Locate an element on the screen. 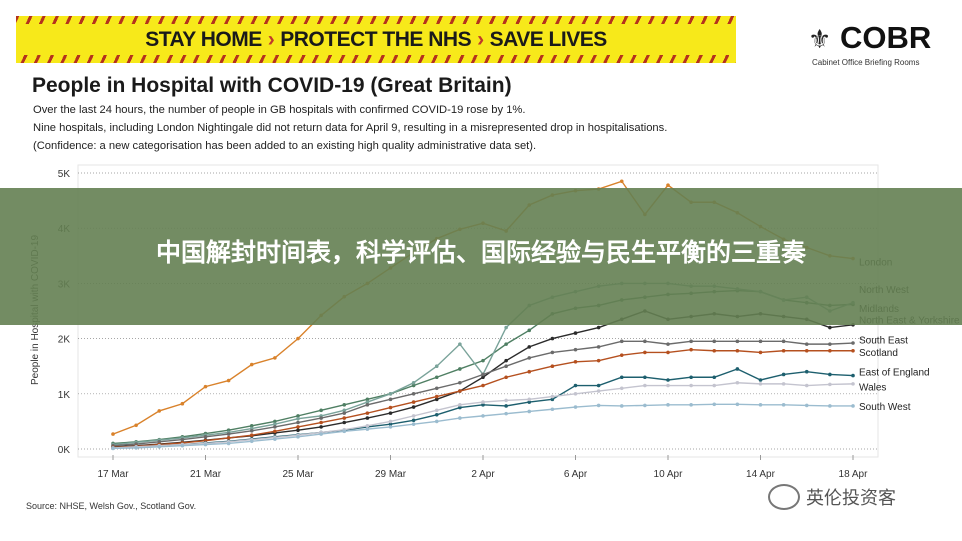 This screenshot has width=962, height=541. slogan-save-lives: SAVE LIVES is located at coordinates (548, 39).